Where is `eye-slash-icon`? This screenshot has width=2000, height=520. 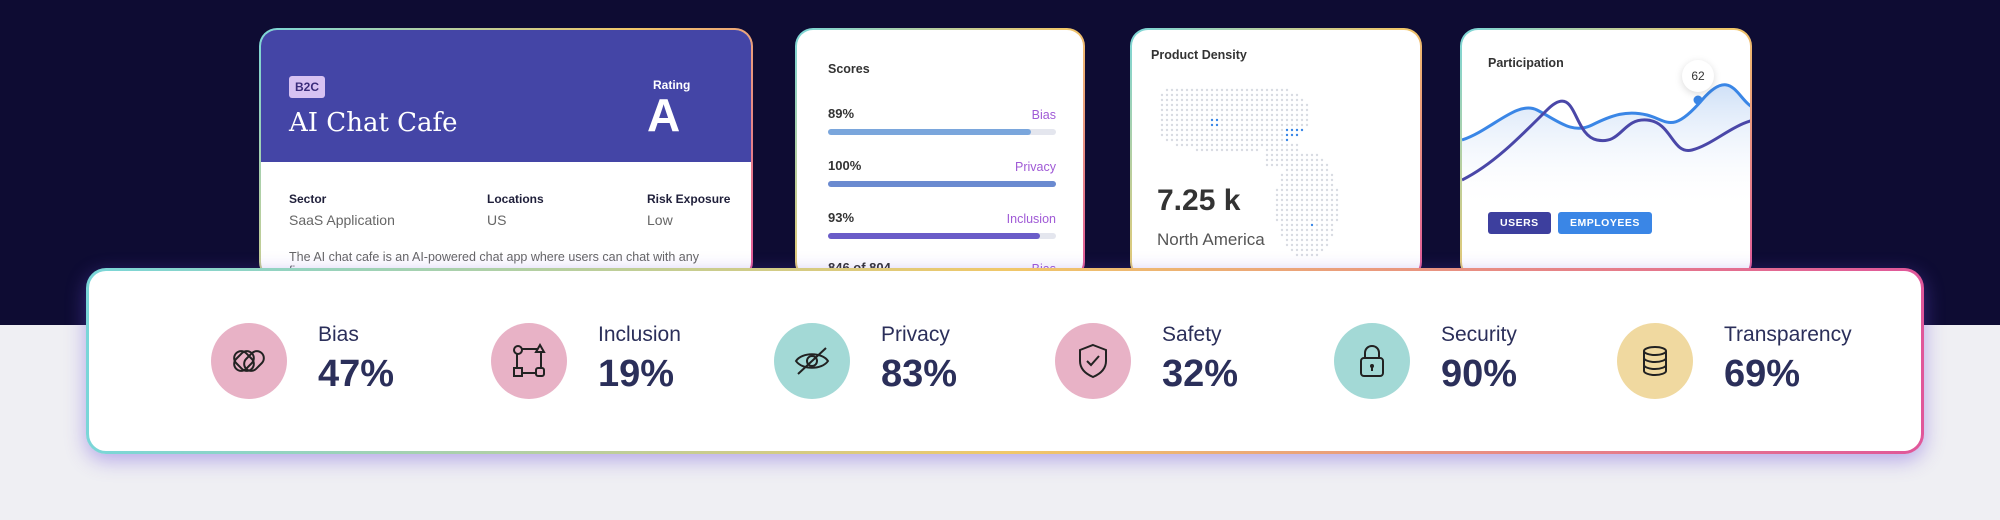
eye-slash-icon is located at coordinates (812, 361).